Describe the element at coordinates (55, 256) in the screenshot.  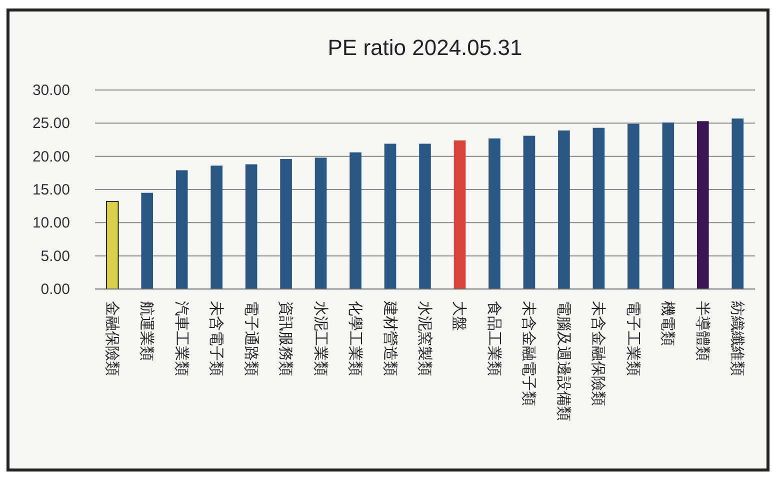
I see `y-tick-label: 5.00` at that location.